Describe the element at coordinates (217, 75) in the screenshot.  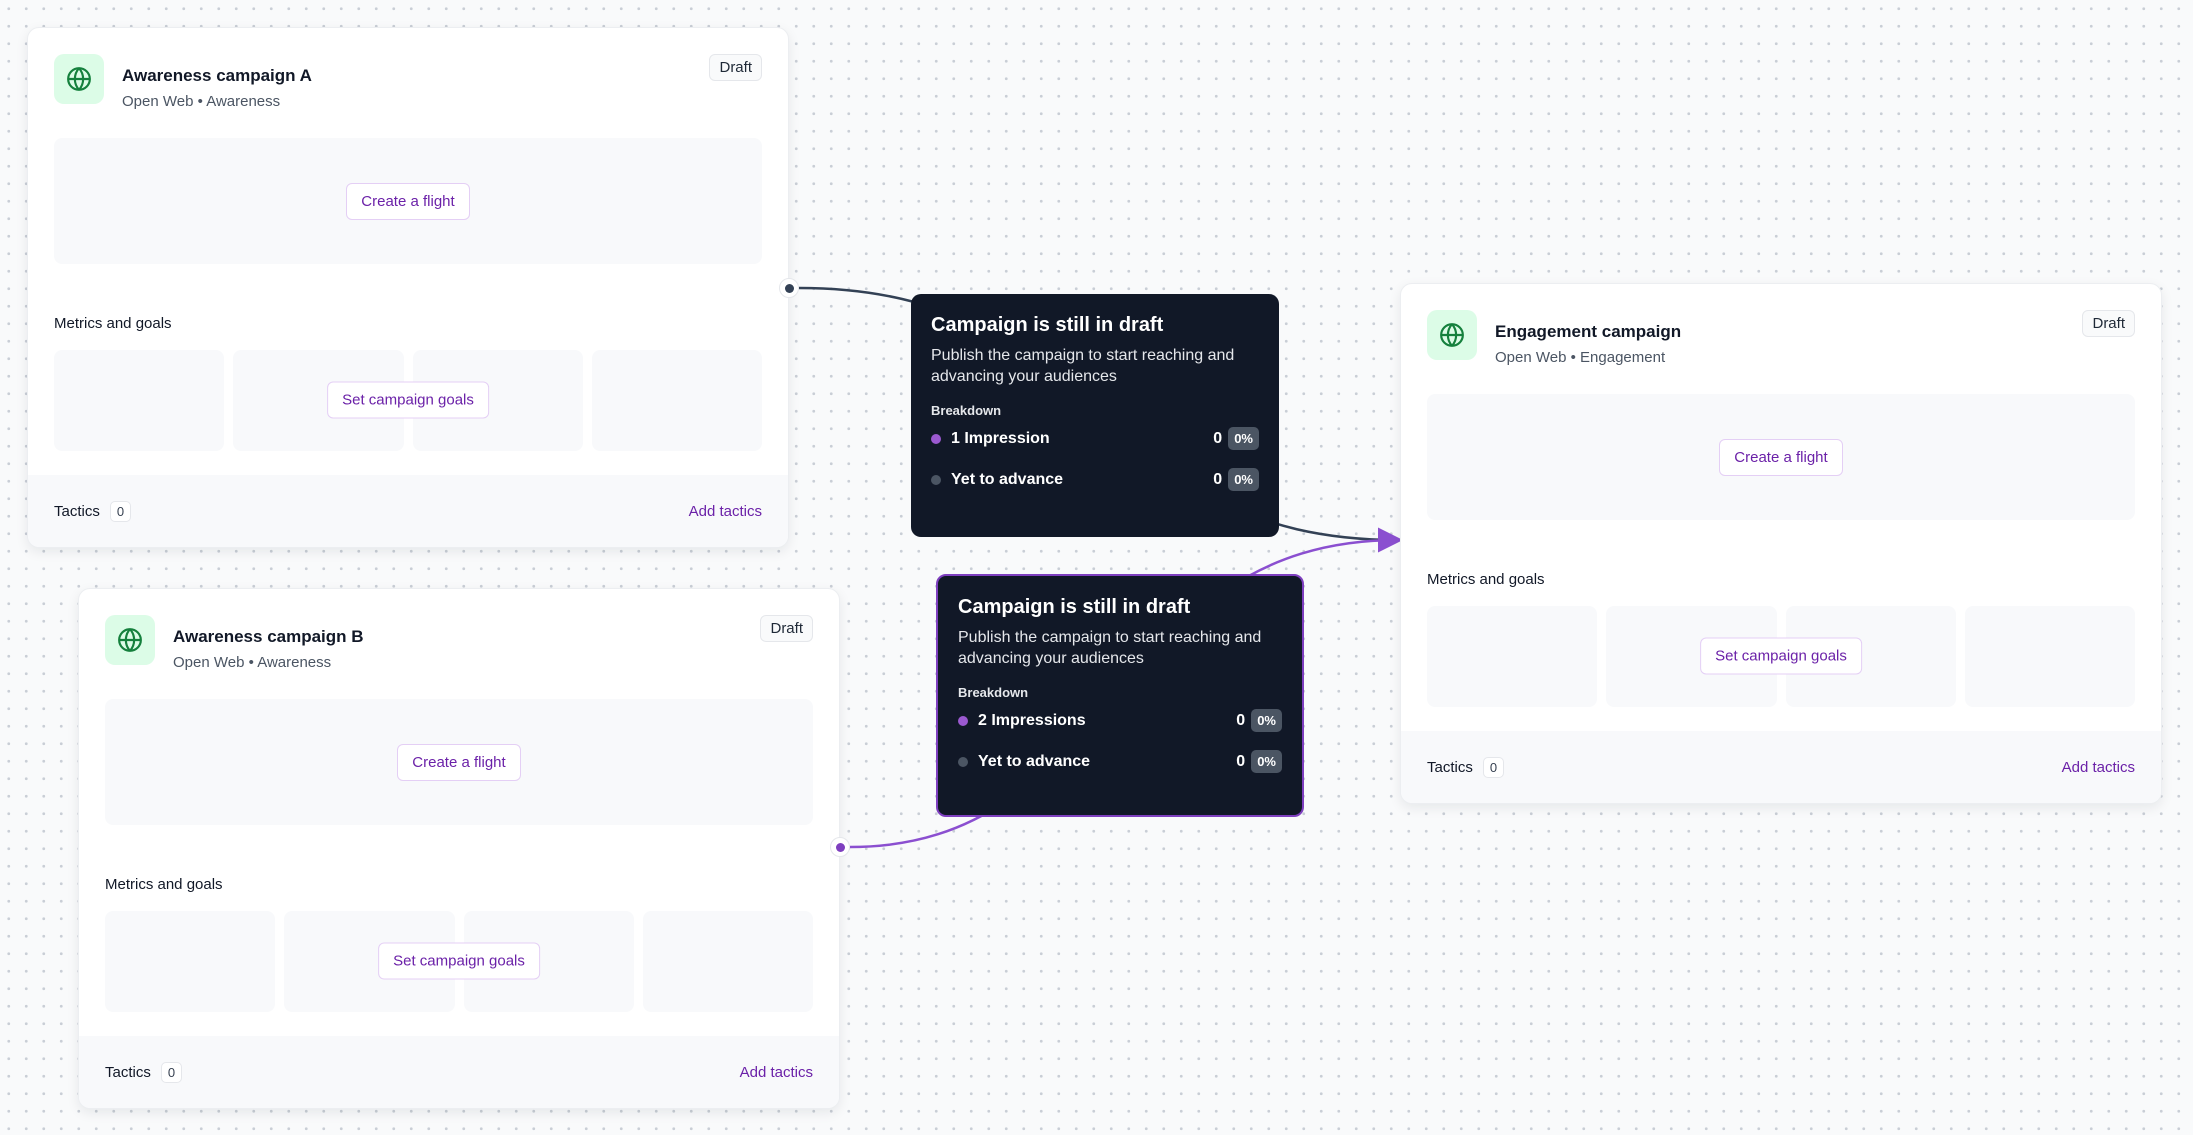
I see `campaign-title: Awareness campaign A` at that location.